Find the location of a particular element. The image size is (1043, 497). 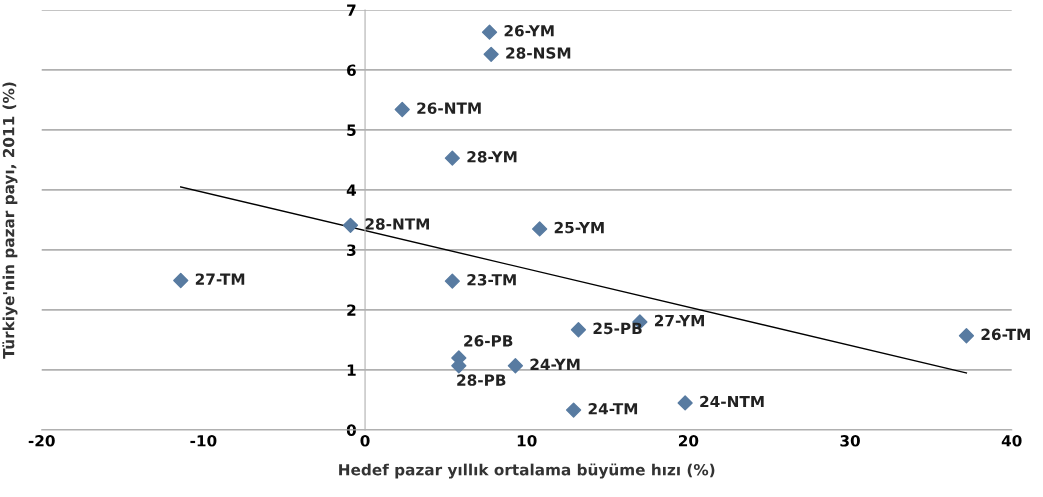

annotation: 28-YM is located at coordinates (492, 157).